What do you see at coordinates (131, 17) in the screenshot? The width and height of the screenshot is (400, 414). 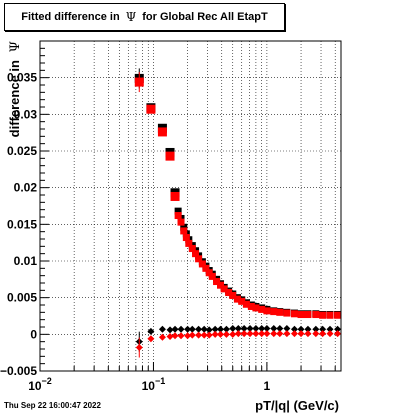 I see `chart-title-psi-symbol: Ψ` at bounding box center [131, 17].